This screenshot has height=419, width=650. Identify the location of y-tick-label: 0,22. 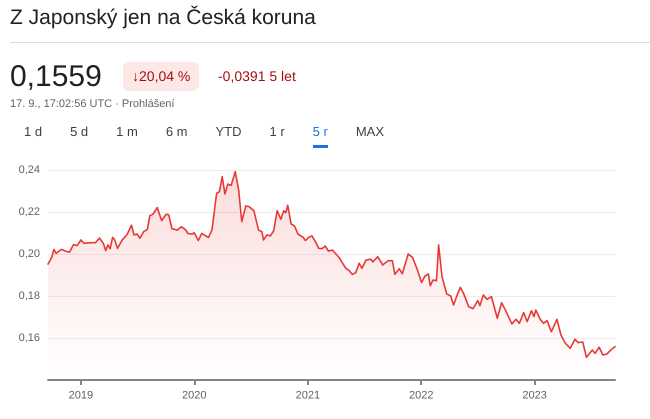
(29, 212).